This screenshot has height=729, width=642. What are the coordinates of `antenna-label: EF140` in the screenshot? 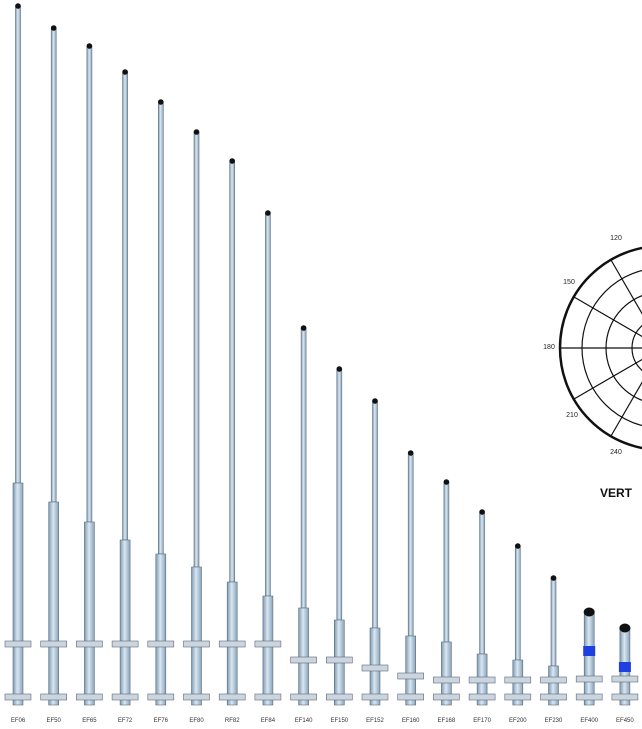 It's located at (304, 721).